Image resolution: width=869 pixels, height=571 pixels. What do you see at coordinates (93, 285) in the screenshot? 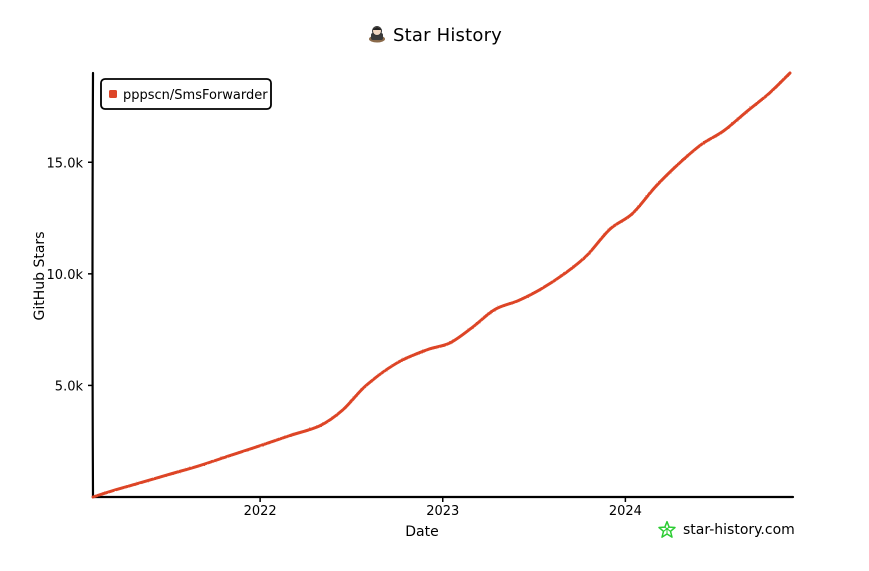
I see `y-axis-line` at bounding box center [93, 285].